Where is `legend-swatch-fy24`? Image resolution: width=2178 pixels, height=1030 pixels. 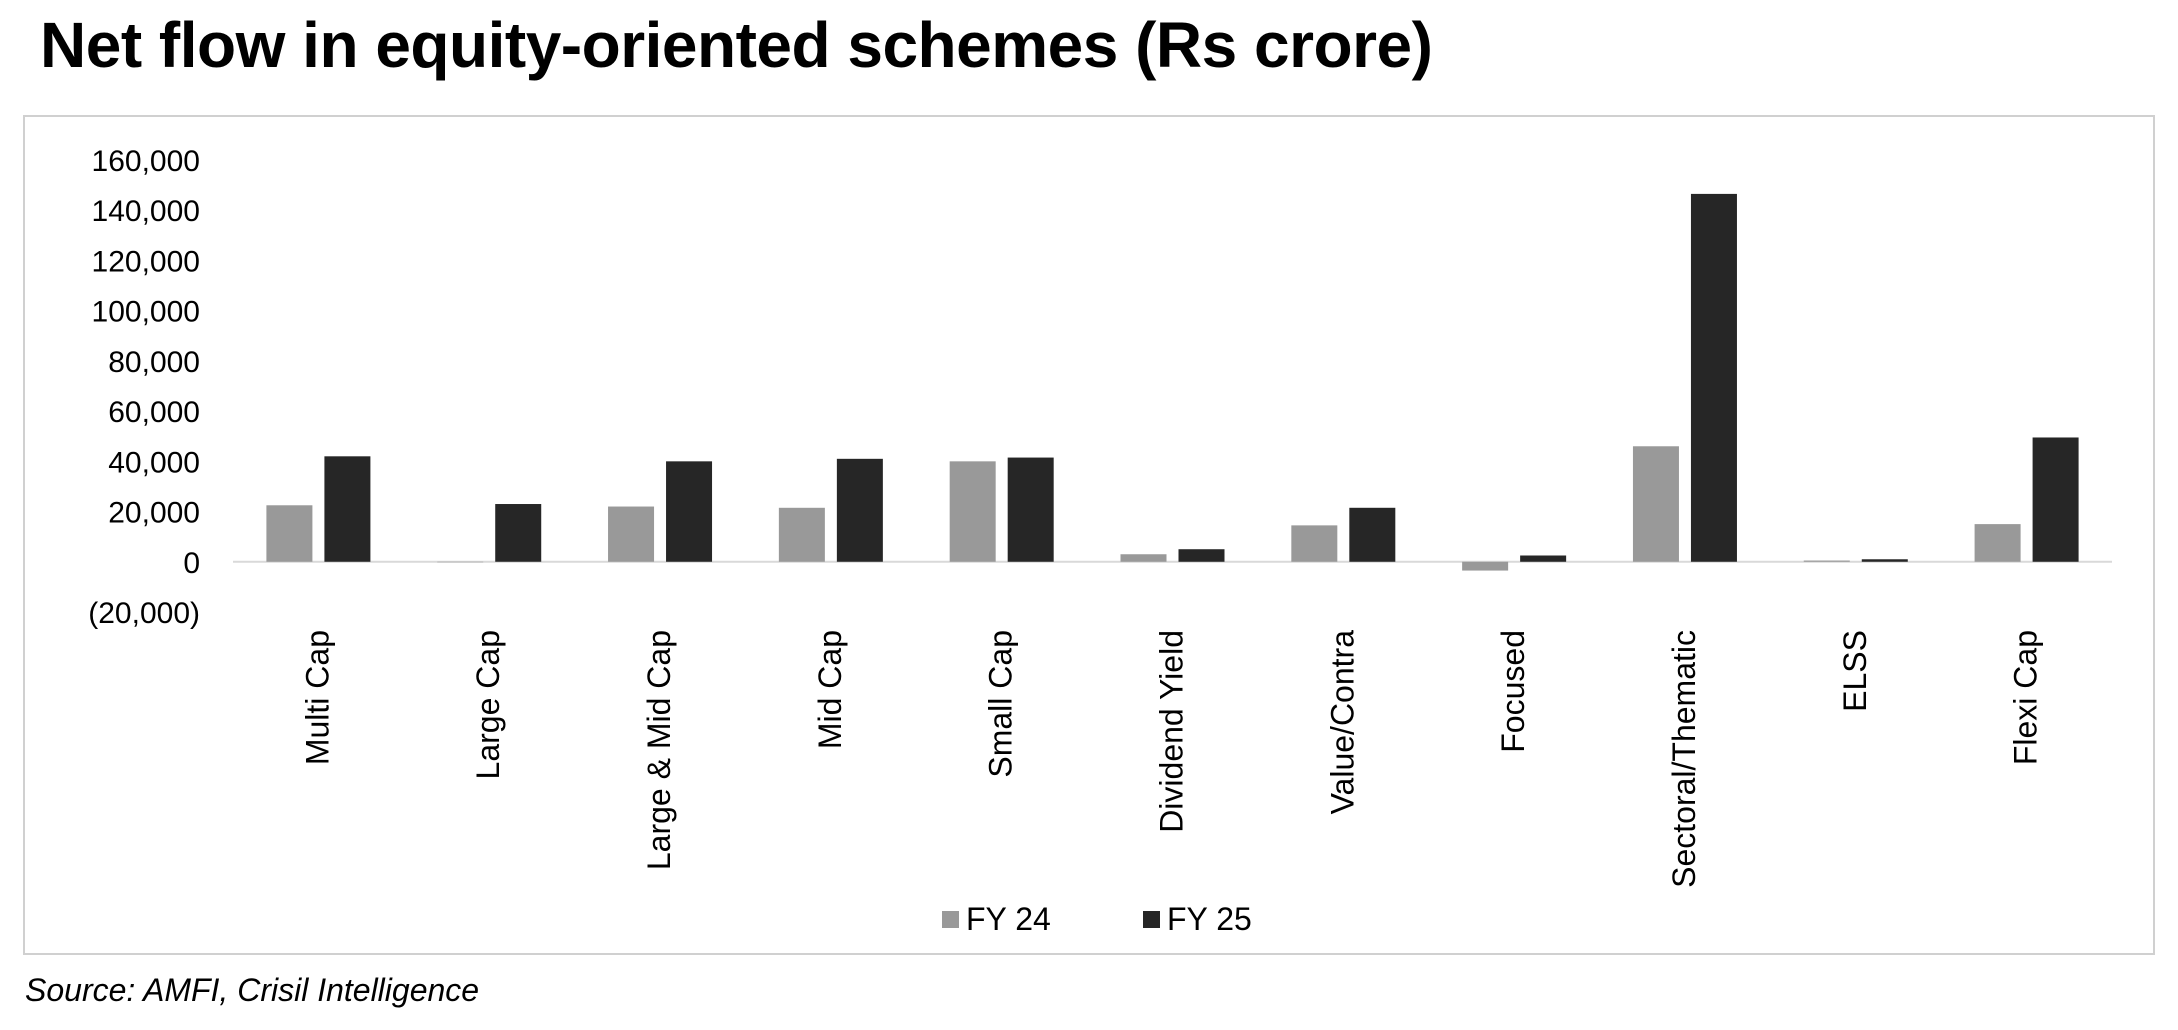 legend-swatch-fy24 is located at coordinates (950, 919).